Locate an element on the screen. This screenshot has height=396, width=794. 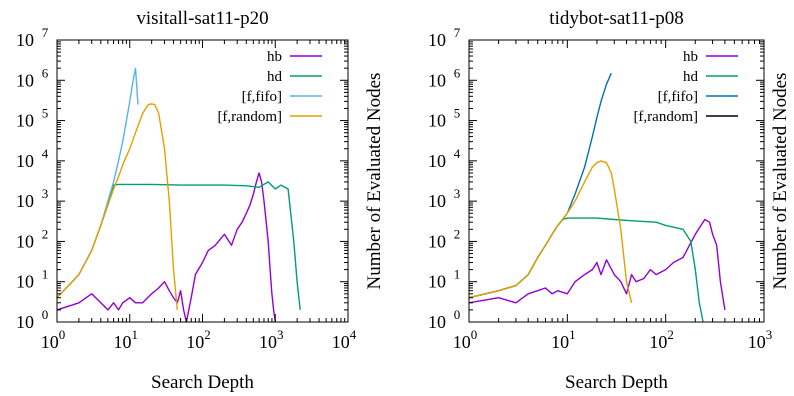
x-tick-label: 10⁴ is located at coordinates (344, 339).